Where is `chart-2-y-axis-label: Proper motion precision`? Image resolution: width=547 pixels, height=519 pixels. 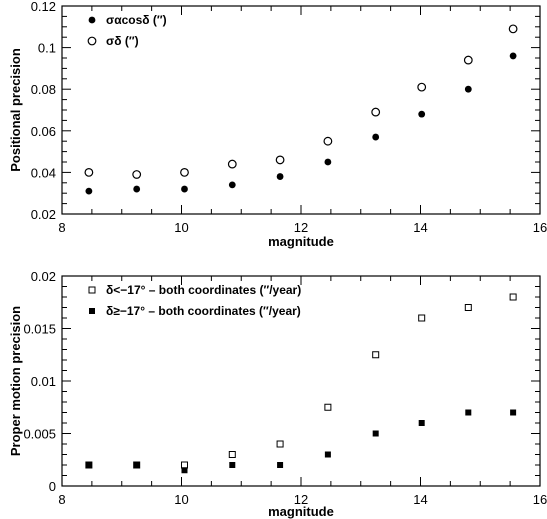 chart-2-y-axis-label: Proper motion precision is located at coordinates (15, 381).